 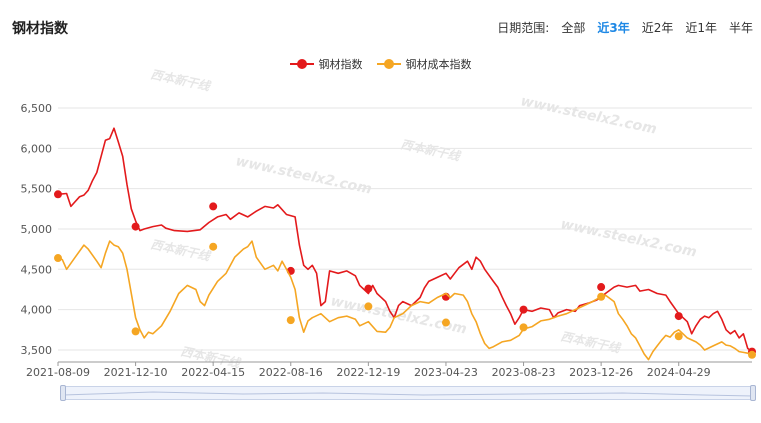 What do you see at coordinates (340, 64) in the screenshot?
I see `legend-label-steel-index: 钢材指数` at bounding box center [340, 64].